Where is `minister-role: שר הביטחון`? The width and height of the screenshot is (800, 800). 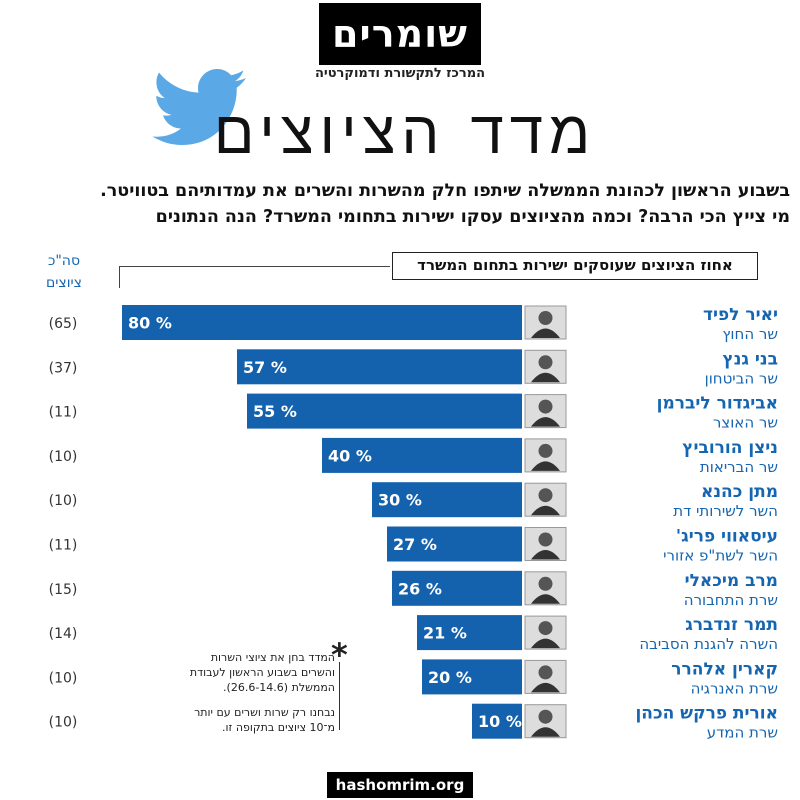 minister-role: שר הביטחון is located at coordinates (741, 378).